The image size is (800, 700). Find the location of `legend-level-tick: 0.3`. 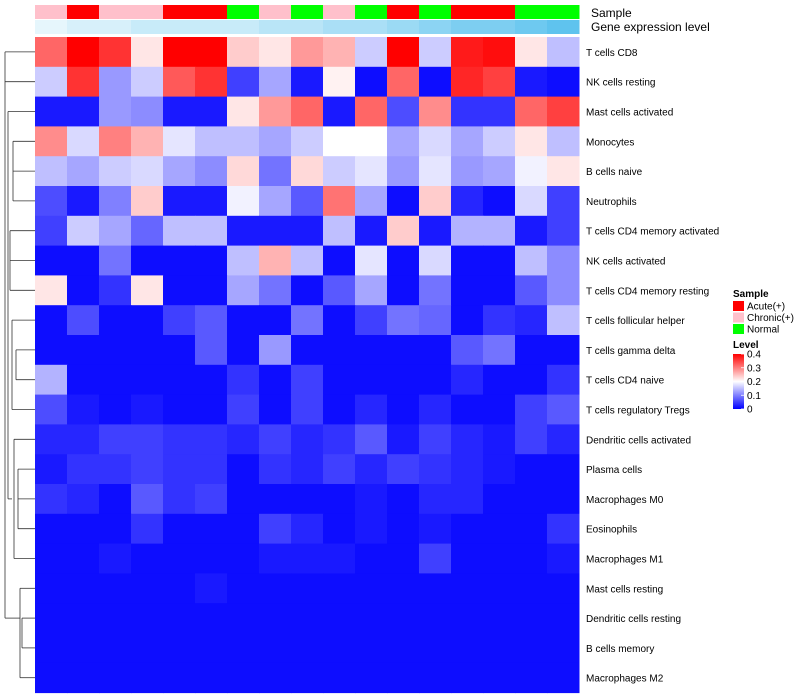

legend-level-tick: 0.3 is located at coordinates (754, 368).